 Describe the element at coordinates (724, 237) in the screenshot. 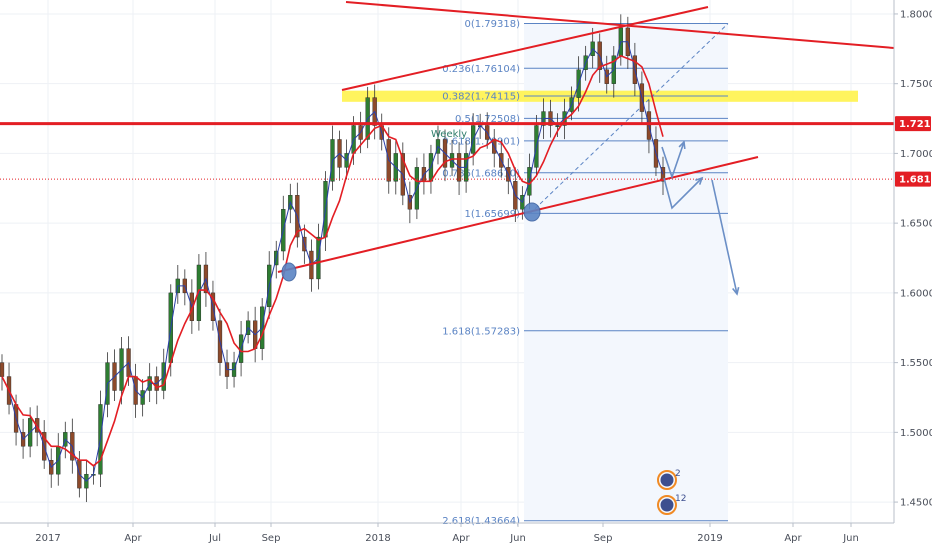

I see `projection-arrow-decline` at that location.